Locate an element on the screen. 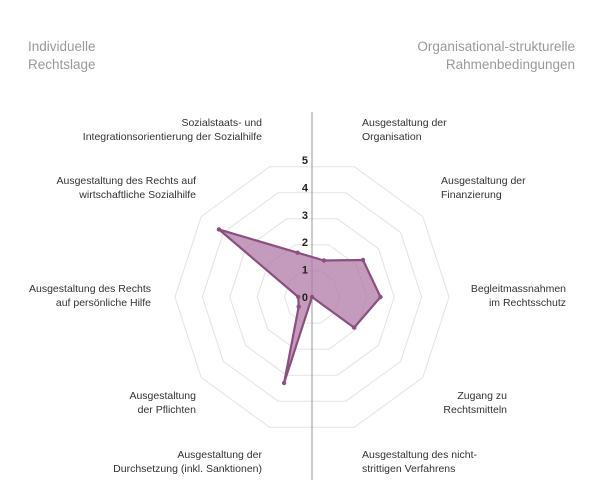  axis-label-7-line-1: auf persönliche Hilfe is located at coordinates (103, 303).